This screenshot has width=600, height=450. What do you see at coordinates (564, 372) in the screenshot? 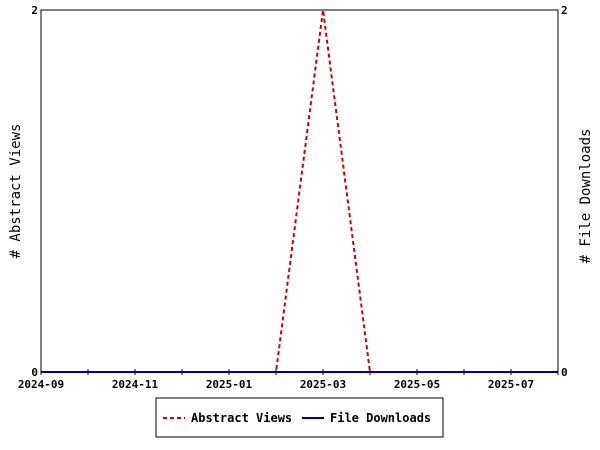
I see `y-tick-label-right: 0` at bounding box center [564, 372].